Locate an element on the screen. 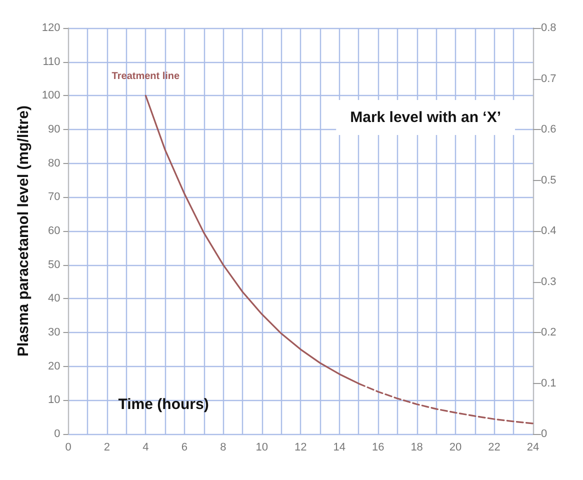 This screenshot has width=583, height=480. x-tick-label: 24 is located at coordinates (533, 448).